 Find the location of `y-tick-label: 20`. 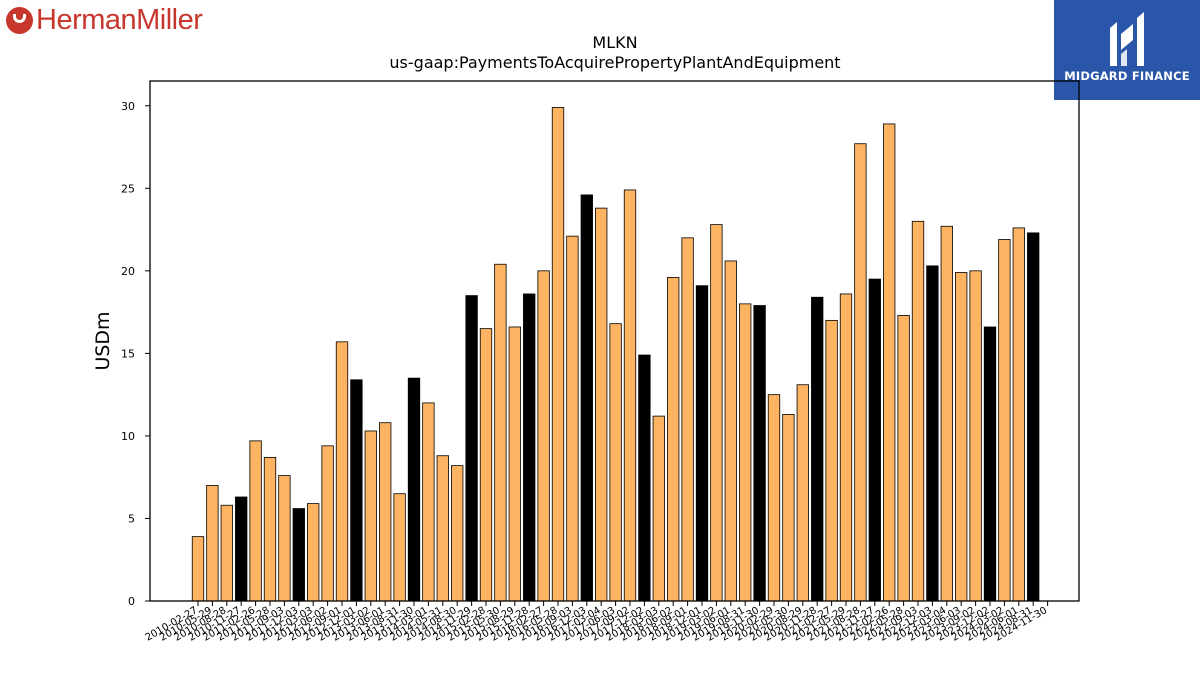

y-tick-label: 20 is located at coordinates (128, 271).